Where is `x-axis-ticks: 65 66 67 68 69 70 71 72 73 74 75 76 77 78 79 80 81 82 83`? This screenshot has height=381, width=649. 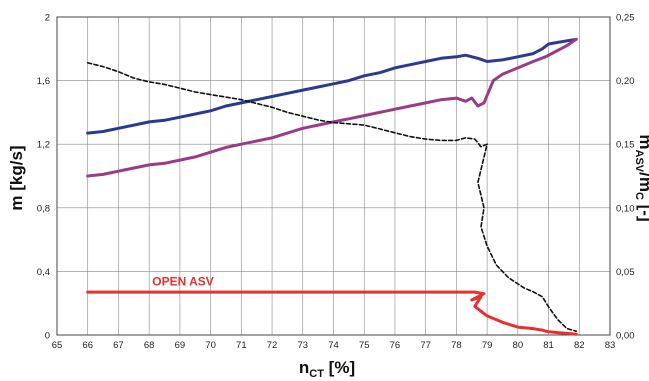
x-axis-ticks: 65 66 67 68 69 70 71 72 73 74 75 76 77 78 79 80 81 82 83 is located at coordinates (334, 345).